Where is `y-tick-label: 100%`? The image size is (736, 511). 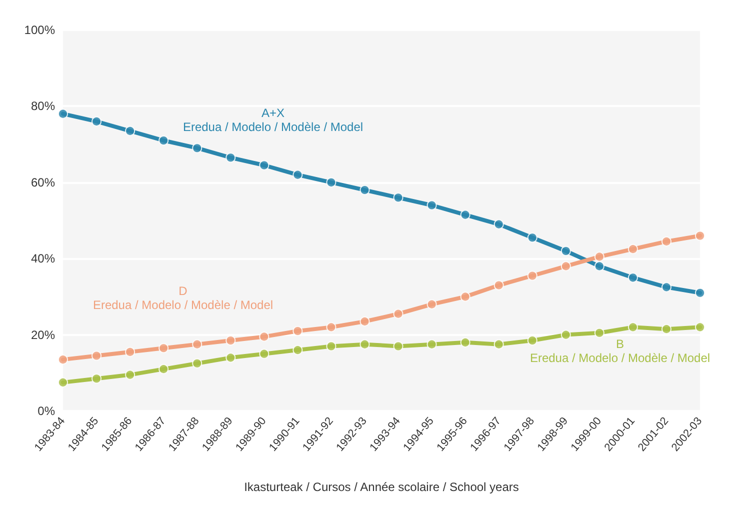
y-tick-label: 100% is located at coordinates (40, 30).